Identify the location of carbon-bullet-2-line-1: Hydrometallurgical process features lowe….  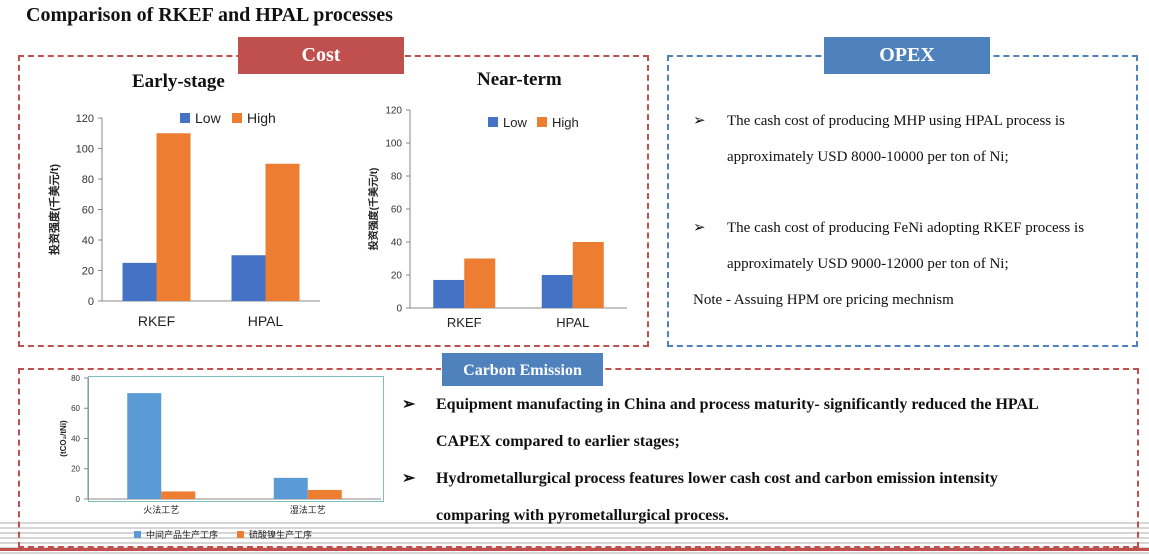
(717, 478).